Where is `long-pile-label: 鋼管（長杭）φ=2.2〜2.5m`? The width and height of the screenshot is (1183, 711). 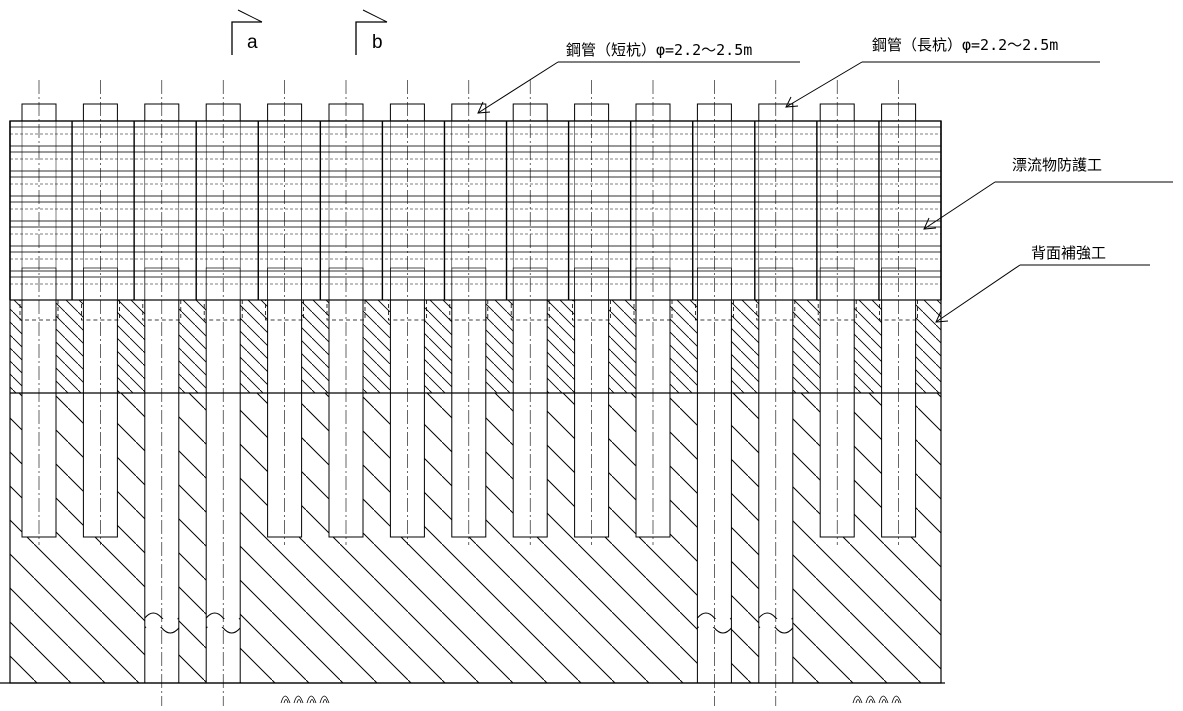
long-pile-label: 鋼管（長杭）φ=2.2〜2.5m is located at coordinates (965, 45).